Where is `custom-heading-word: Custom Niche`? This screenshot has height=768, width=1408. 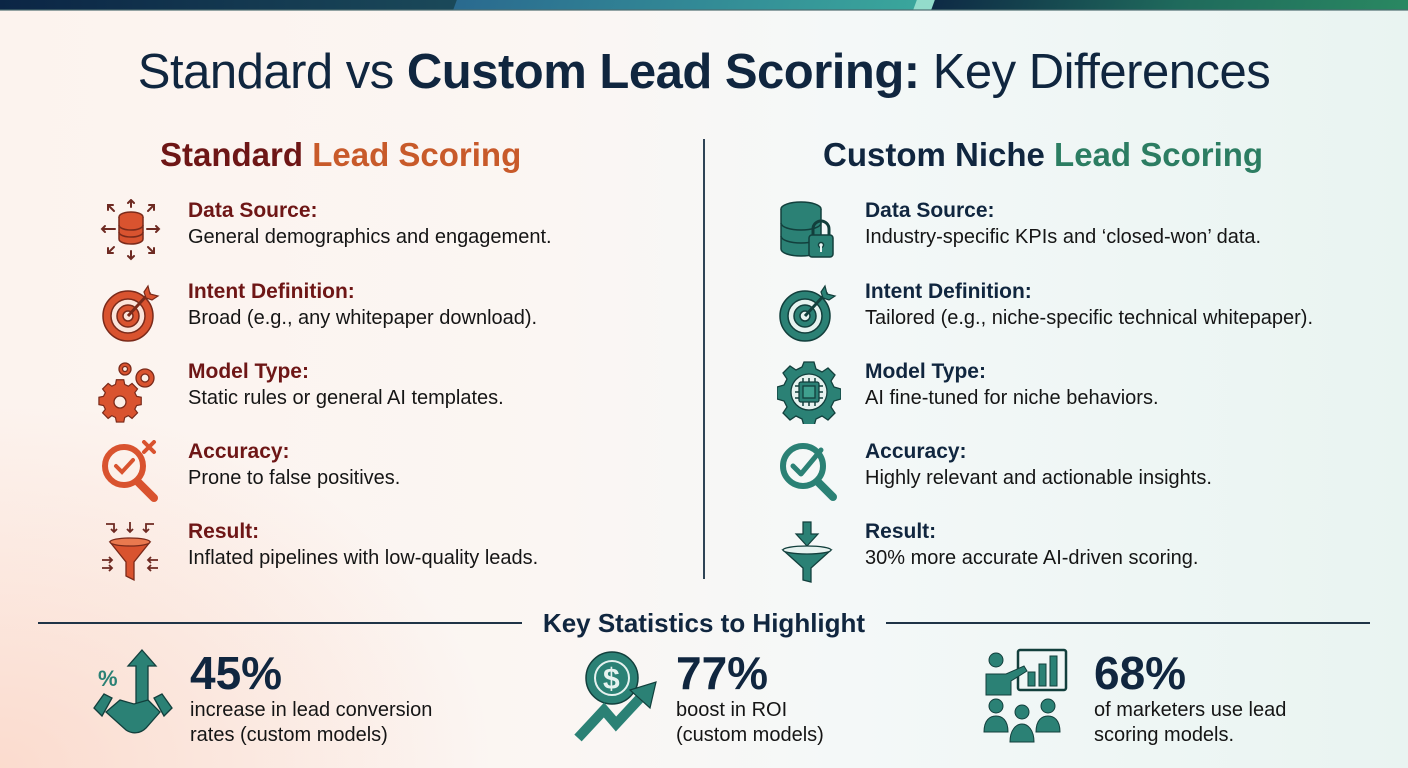
custom-heading-word: Custom Niche is located at coordinates (934, 154).